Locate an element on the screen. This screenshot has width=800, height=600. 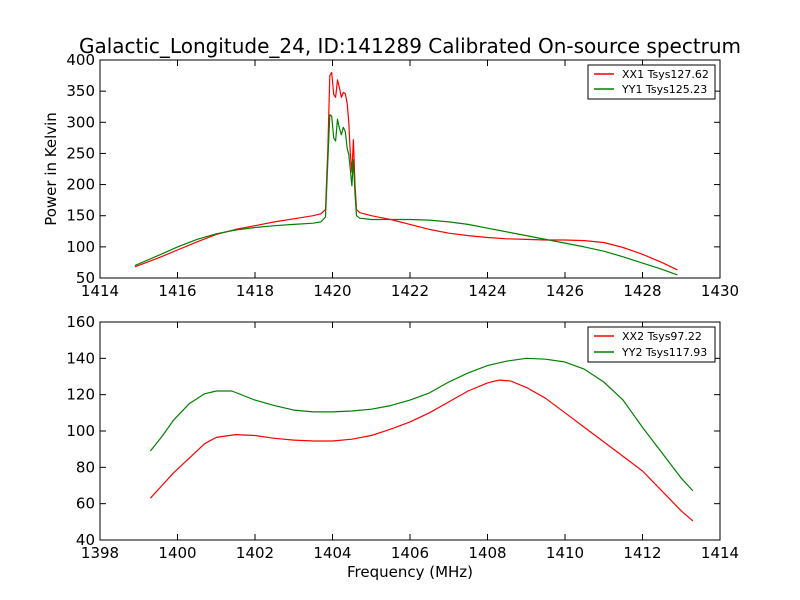
top-plot-legend: XX1 Tsys127.62 YY1 Tsys125.23 is located at coordinates (651, 82).